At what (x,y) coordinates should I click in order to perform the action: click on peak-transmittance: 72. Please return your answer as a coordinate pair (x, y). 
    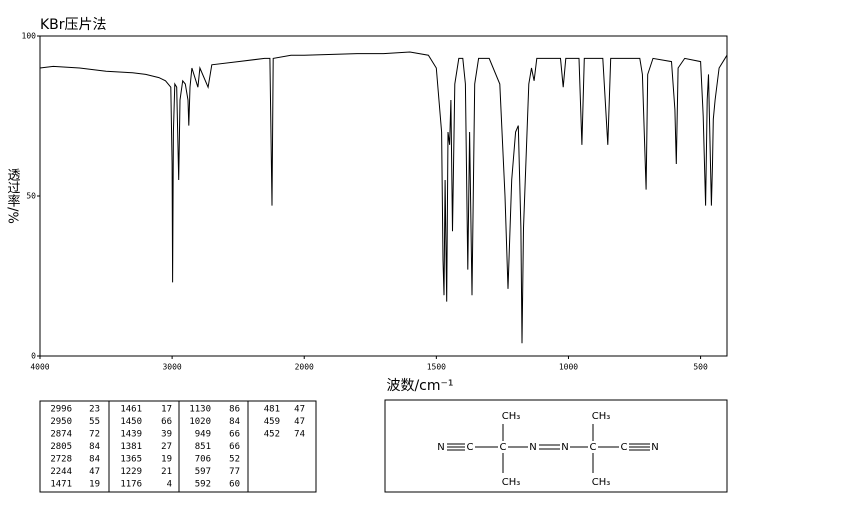
    Looking at the image, I should click on (94, 435).